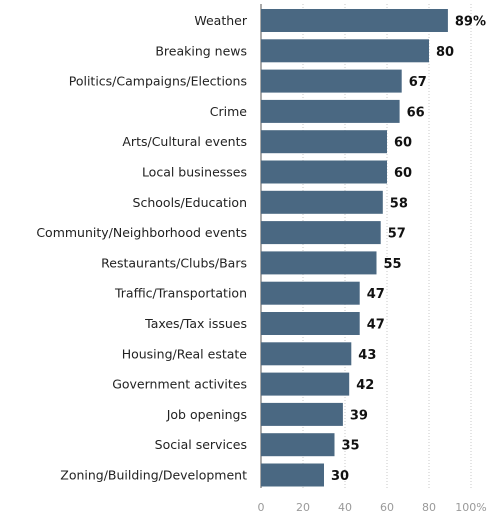  I want to click on value-label: 55, so click(393, 264).